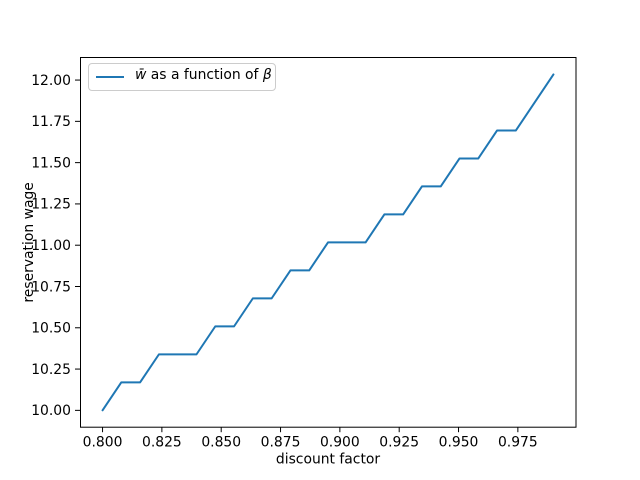  I want to click on y-tick-label: 10.75, so click(51, 287).